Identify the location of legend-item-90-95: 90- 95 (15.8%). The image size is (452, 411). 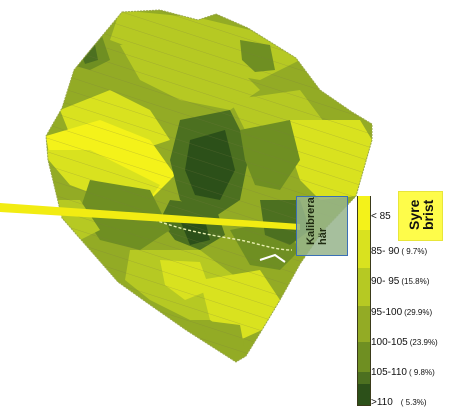
(411, 282).